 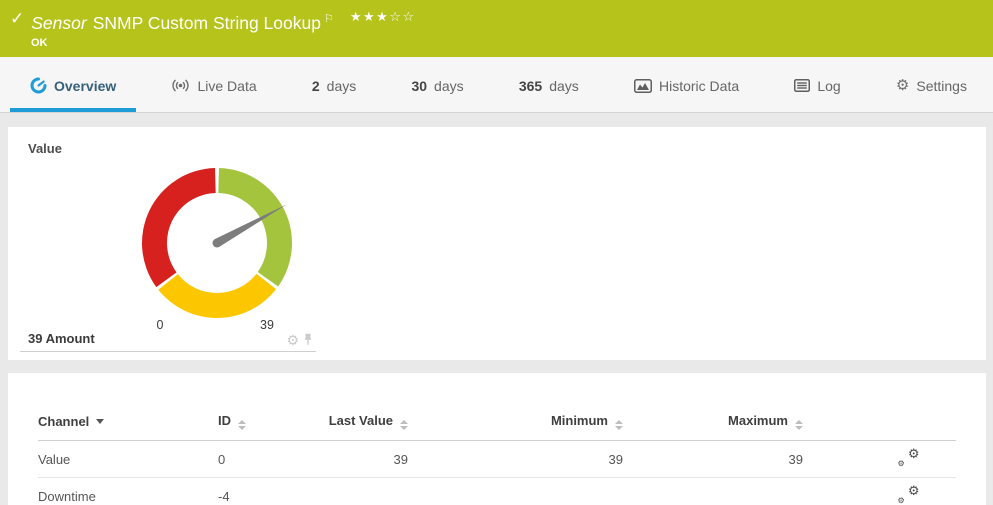 I want to click on tab-number: 2, so click(x=315, y=85).